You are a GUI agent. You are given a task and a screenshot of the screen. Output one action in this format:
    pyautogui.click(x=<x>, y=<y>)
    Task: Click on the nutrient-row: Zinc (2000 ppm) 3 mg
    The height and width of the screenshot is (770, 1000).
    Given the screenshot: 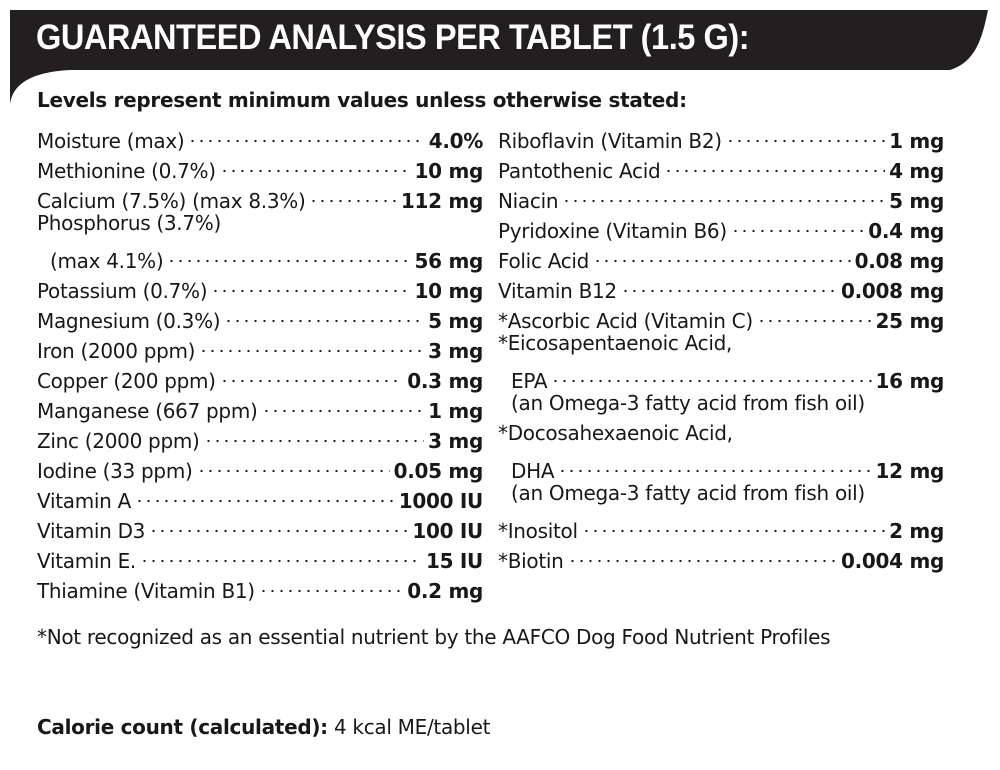 What is the action you would take?
    pyautogui.click(x=260, y=435)
    